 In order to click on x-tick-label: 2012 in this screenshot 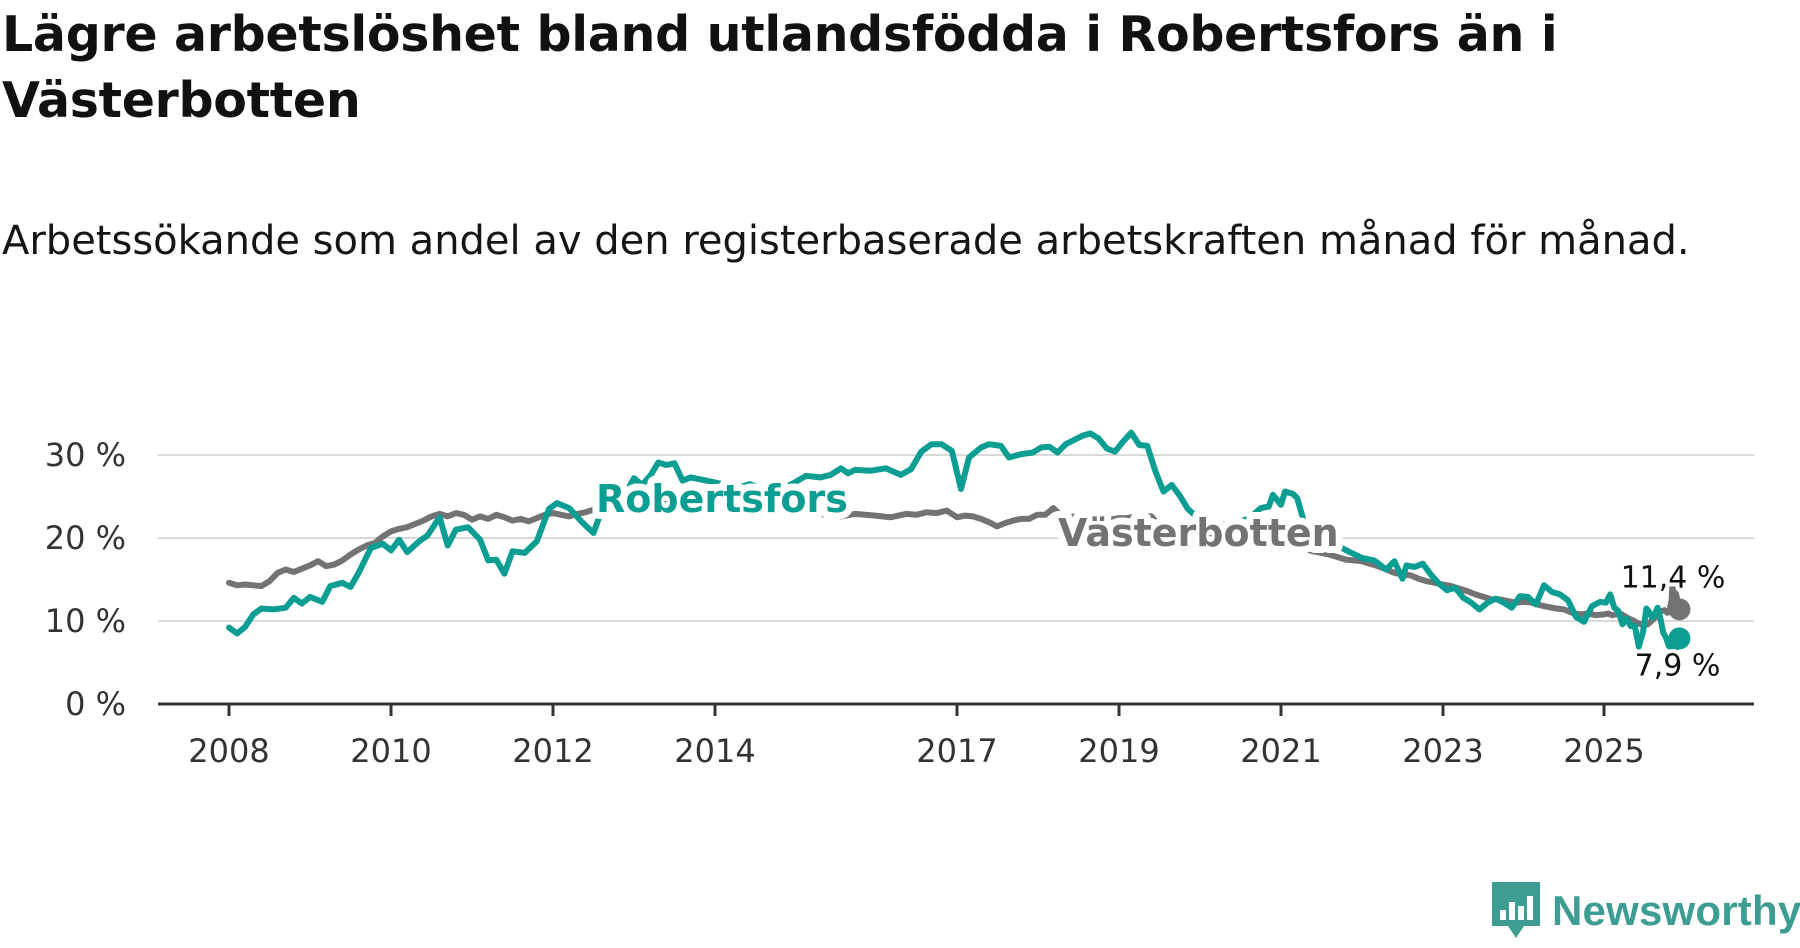, I will do `click(552, 751)`.